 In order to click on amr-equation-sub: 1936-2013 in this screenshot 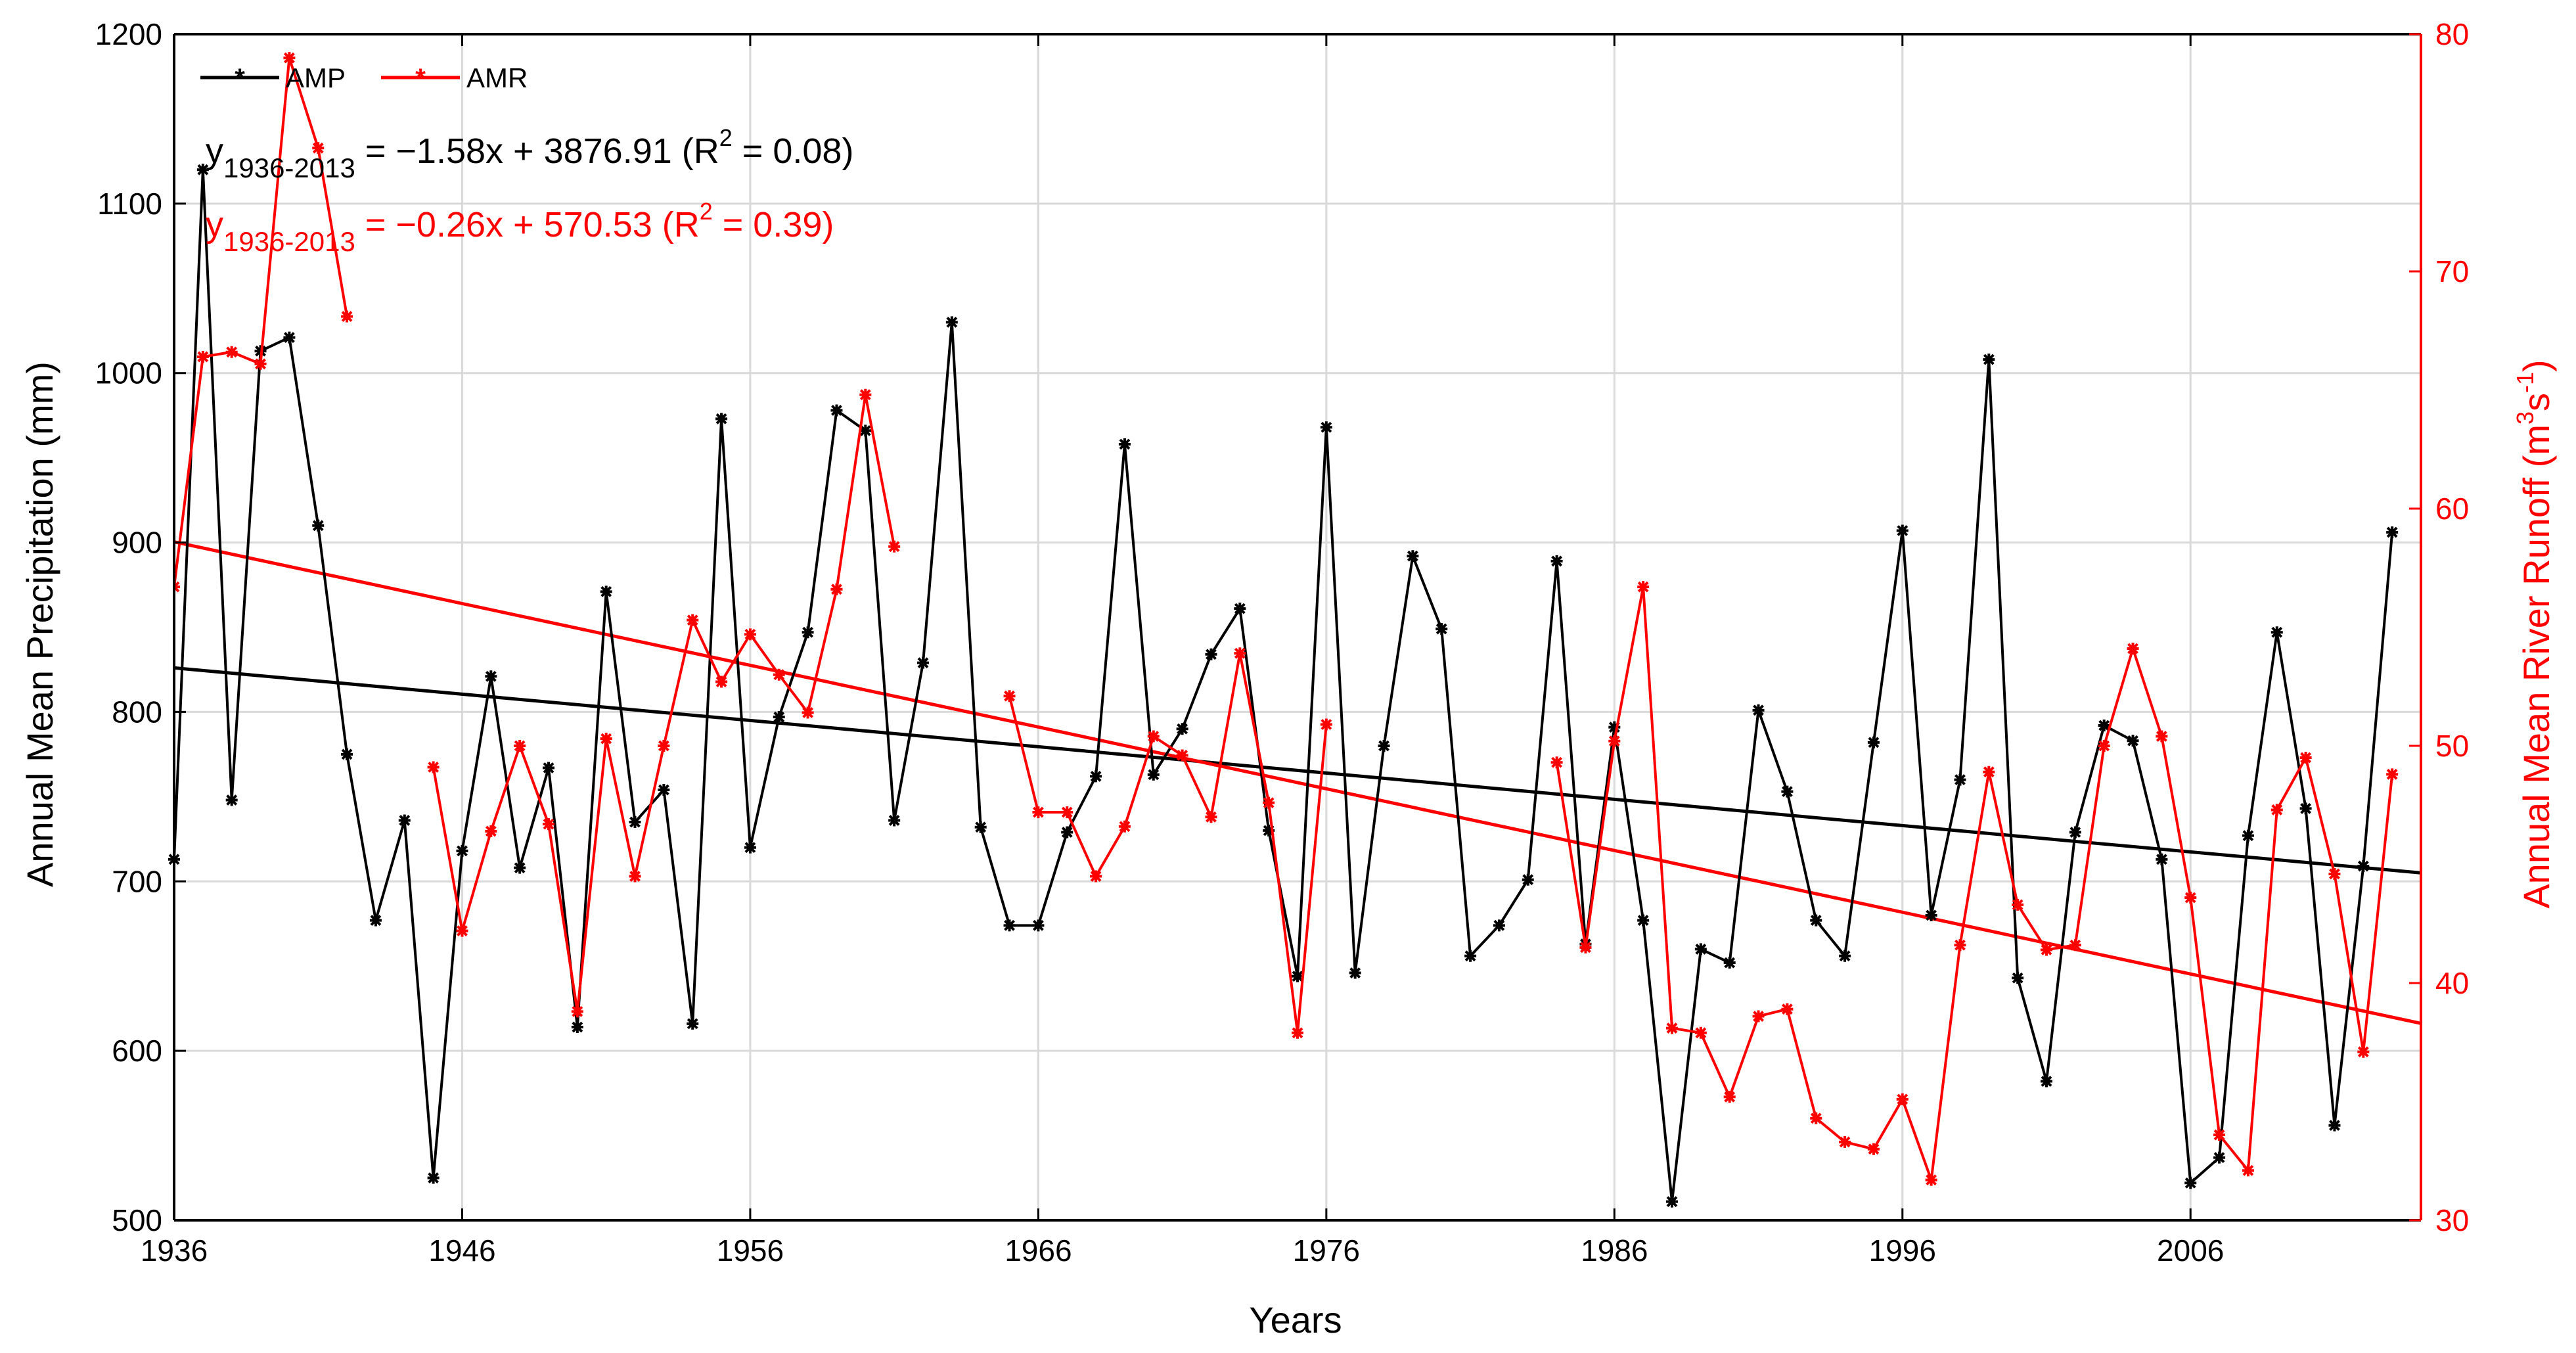, I will do `click(289, 241)`.